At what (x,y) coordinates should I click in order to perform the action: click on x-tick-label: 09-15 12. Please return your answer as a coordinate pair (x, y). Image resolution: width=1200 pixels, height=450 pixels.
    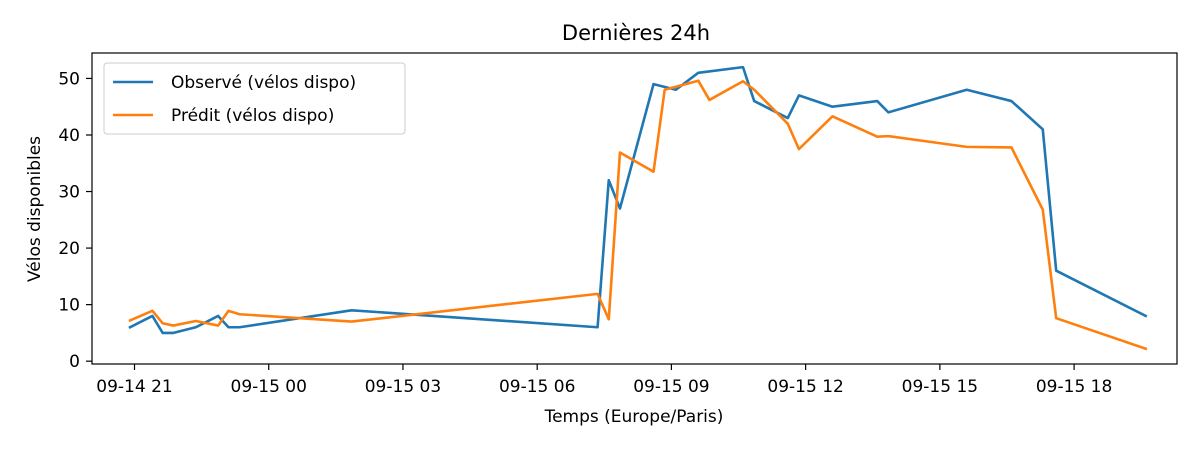
    Looking at the image, I should click on (805, 387).